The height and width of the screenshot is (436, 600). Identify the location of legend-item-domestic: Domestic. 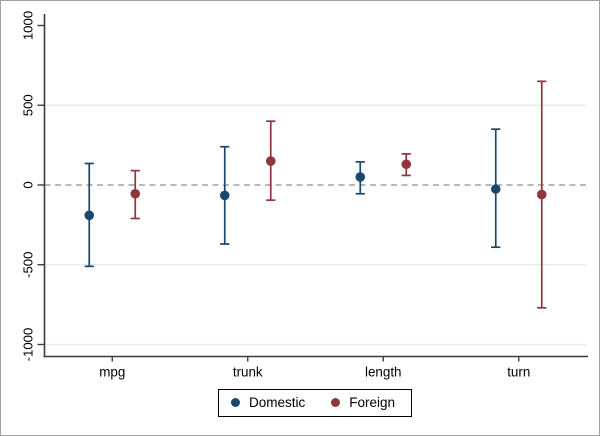
(268, 402).